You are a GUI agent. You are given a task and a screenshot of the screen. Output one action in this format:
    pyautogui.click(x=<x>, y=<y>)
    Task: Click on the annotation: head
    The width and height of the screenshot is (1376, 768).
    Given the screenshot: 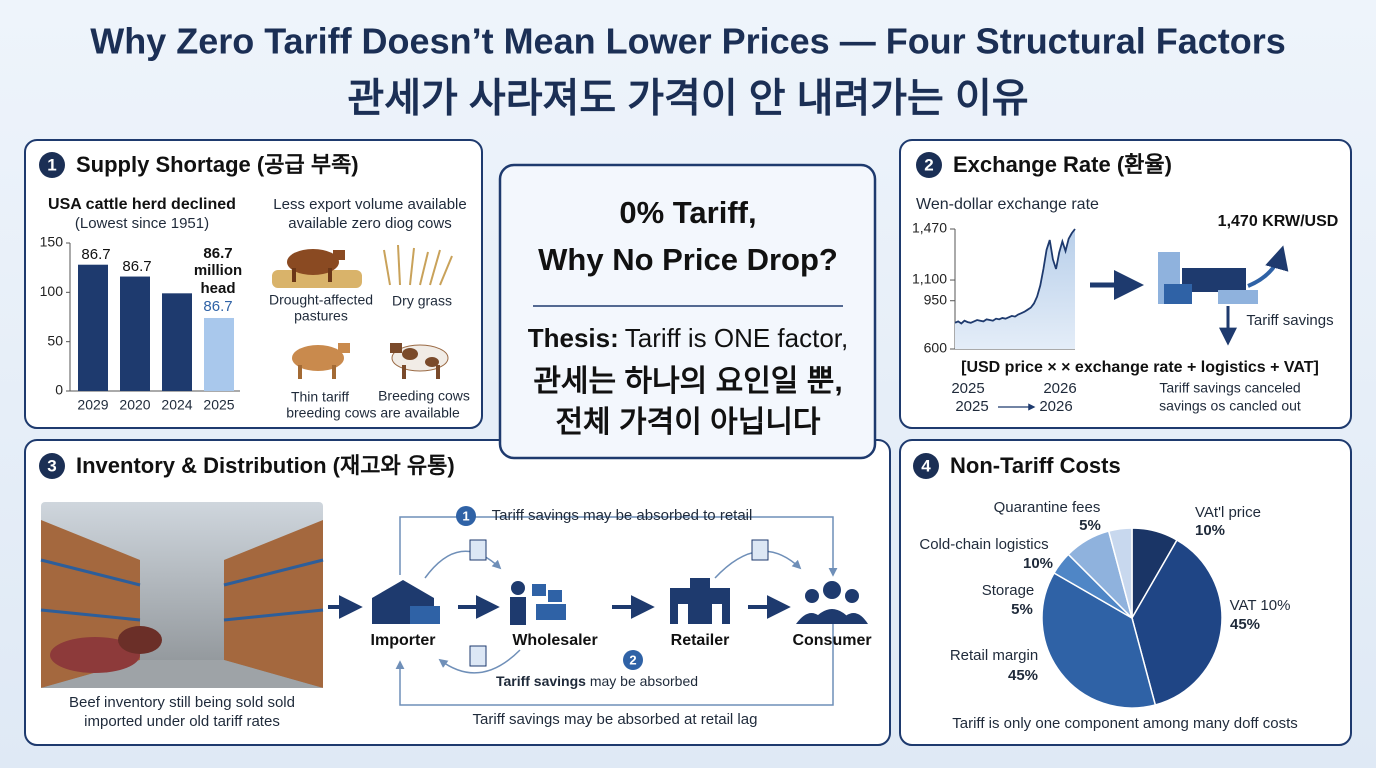 What is the action you would take?
    pyautogui.click(x=217, y=288)
    